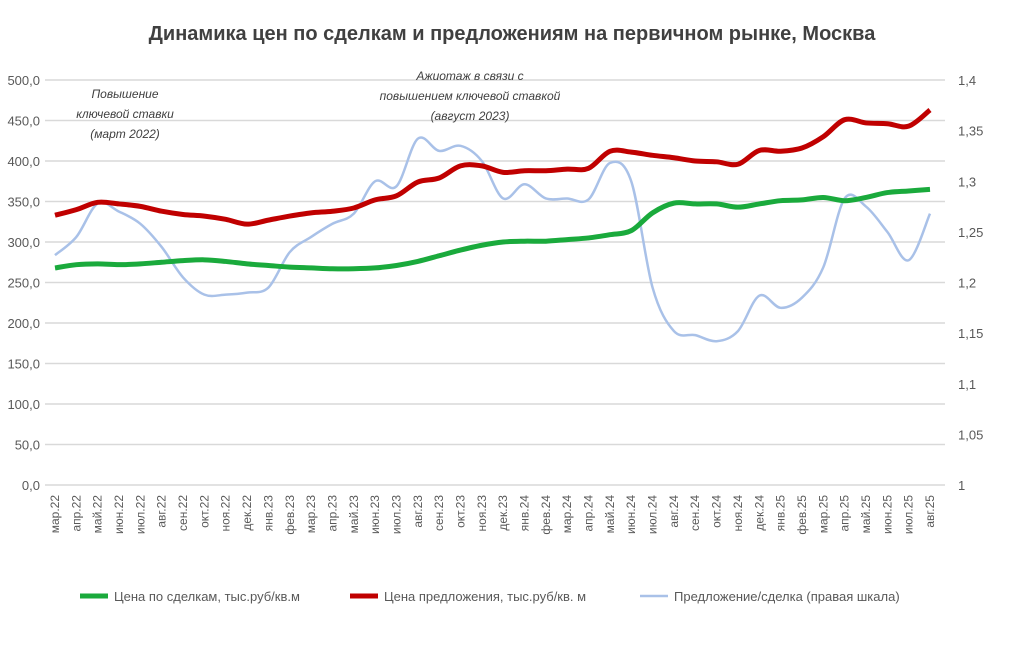 The height and width of the screenshot is (656, 1024). I want to click on right-tick-label: 1,1, so click(967, 384).